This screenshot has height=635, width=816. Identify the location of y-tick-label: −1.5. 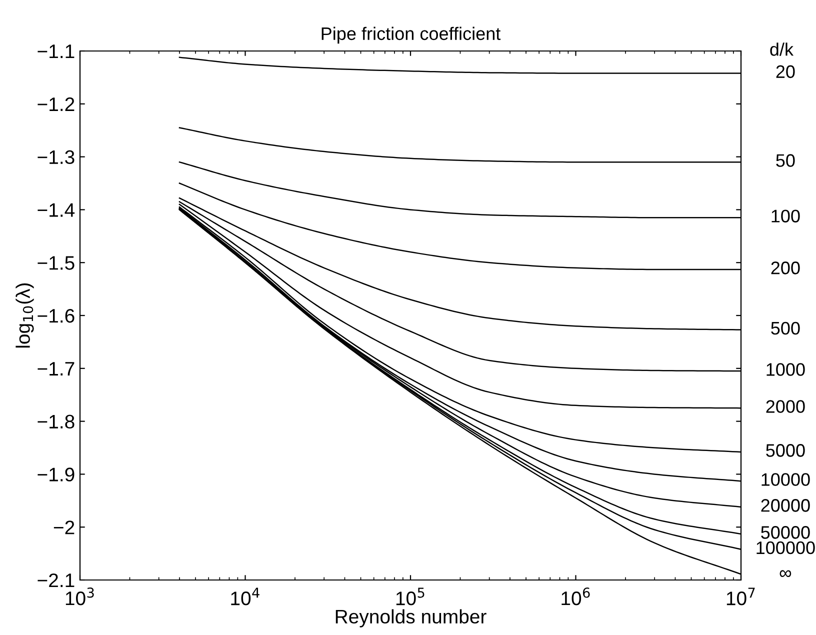
(56, 263).